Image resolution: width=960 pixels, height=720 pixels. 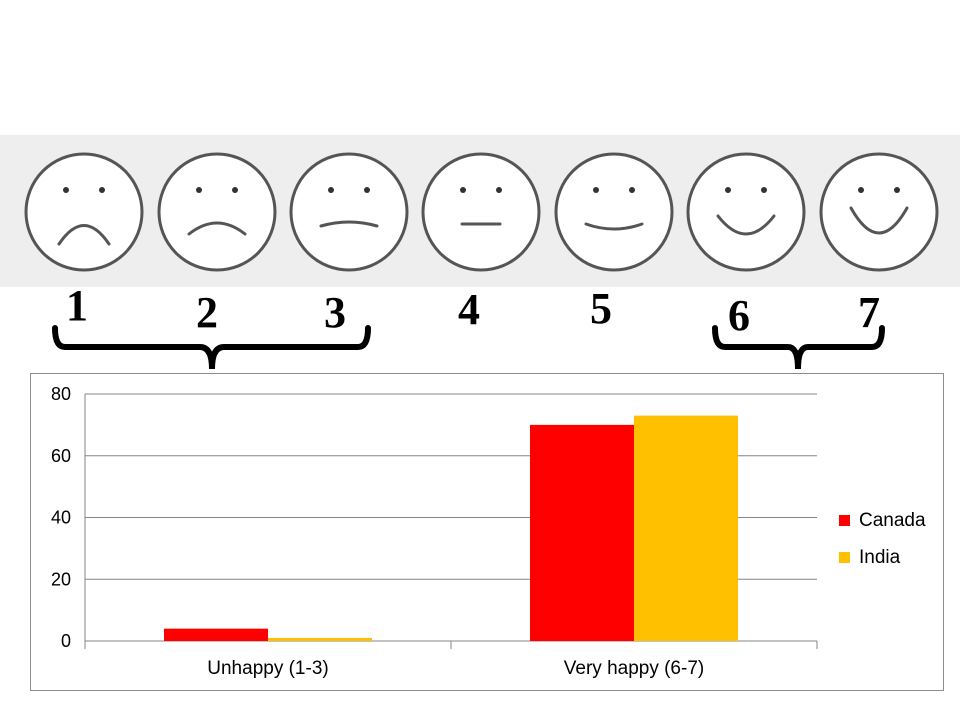 What do you see at coordinates (879, 212) in the screenshot?
I see `very-happy-face-icon` at bounding box center [879, 212].